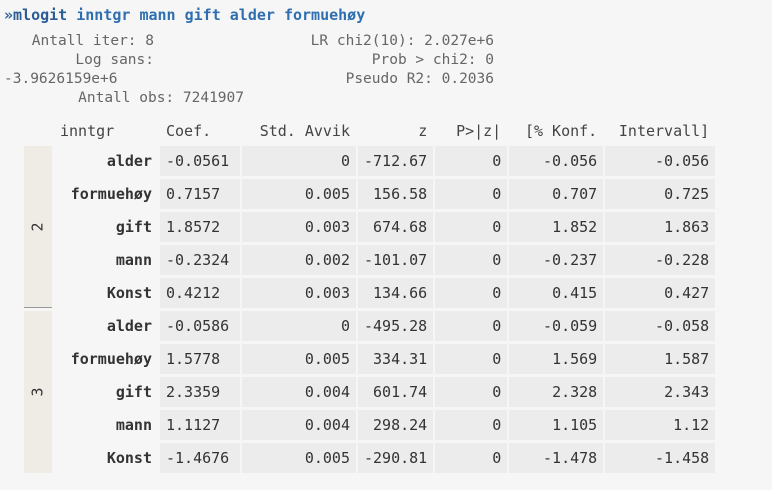  I want to click on group-cell: 2, so click(38, 227).